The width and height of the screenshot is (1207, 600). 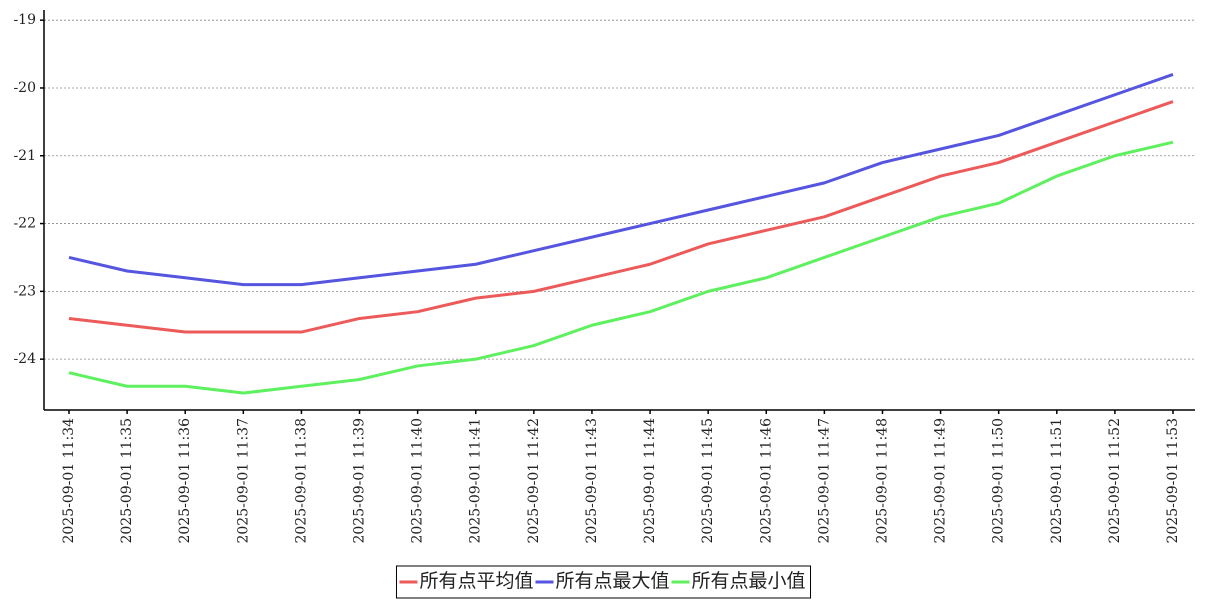 I want to click on legend-label: 所有点最大值, so click(x=612, y=581).